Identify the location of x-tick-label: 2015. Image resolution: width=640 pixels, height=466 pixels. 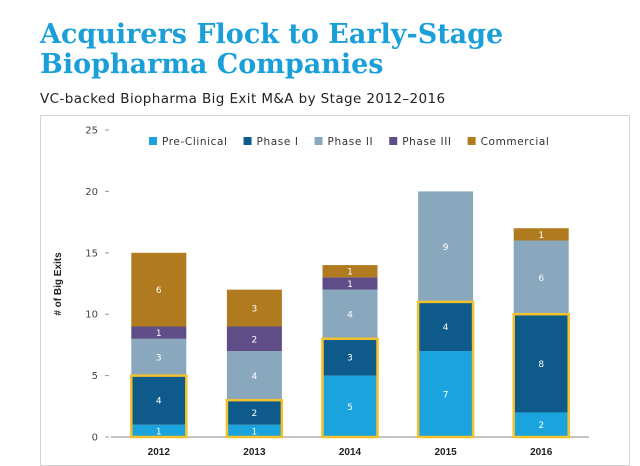
(445, 452).